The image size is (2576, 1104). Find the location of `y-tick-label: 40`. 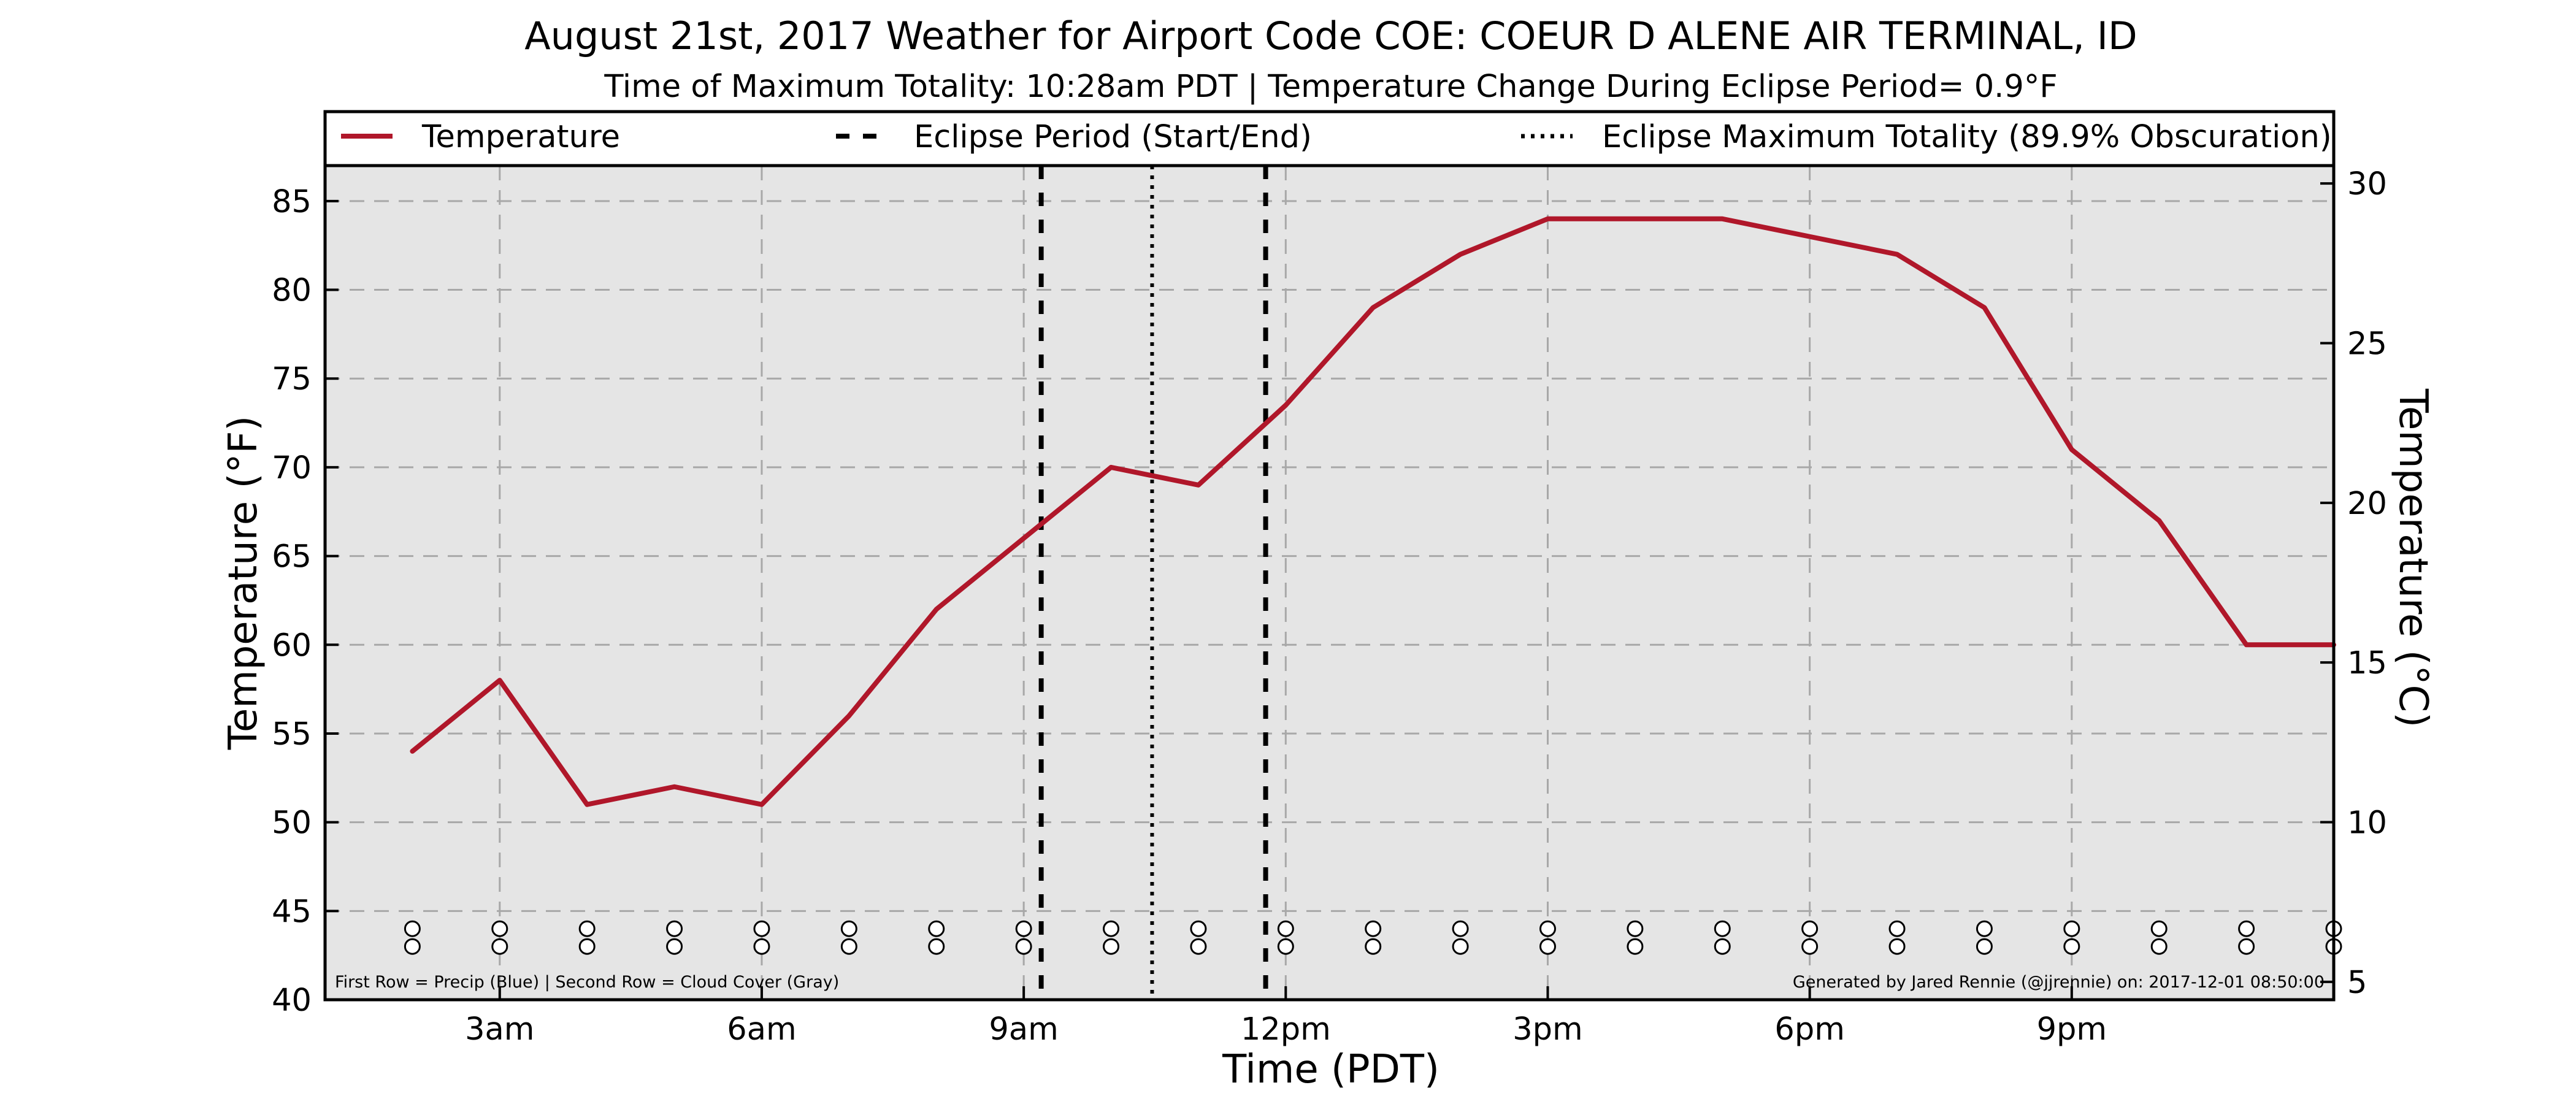

y-tick-label: 40 is located at coordinates (292, 1001).